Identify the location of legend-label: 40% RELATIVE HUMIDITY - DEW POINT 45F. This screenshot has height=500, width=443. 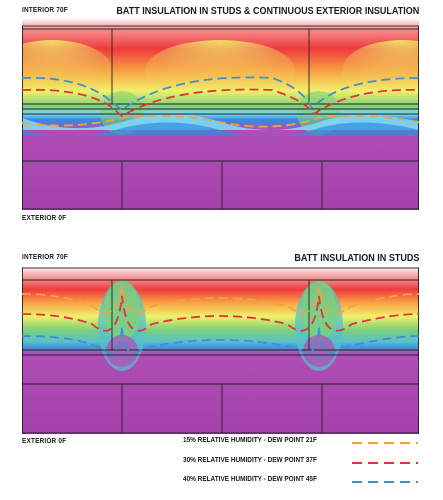
(250, 479).